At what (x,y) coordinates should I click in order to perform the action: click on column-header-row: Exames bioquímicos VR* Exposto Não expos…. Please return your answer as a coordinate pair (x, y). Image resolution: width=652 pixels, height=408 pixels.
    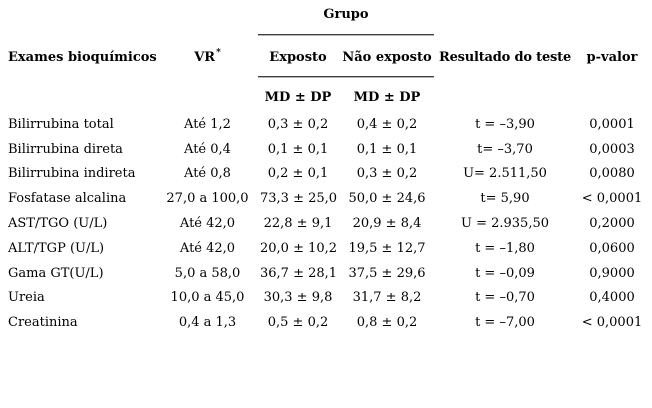
    Looking at the image, I should click on (326, 57).